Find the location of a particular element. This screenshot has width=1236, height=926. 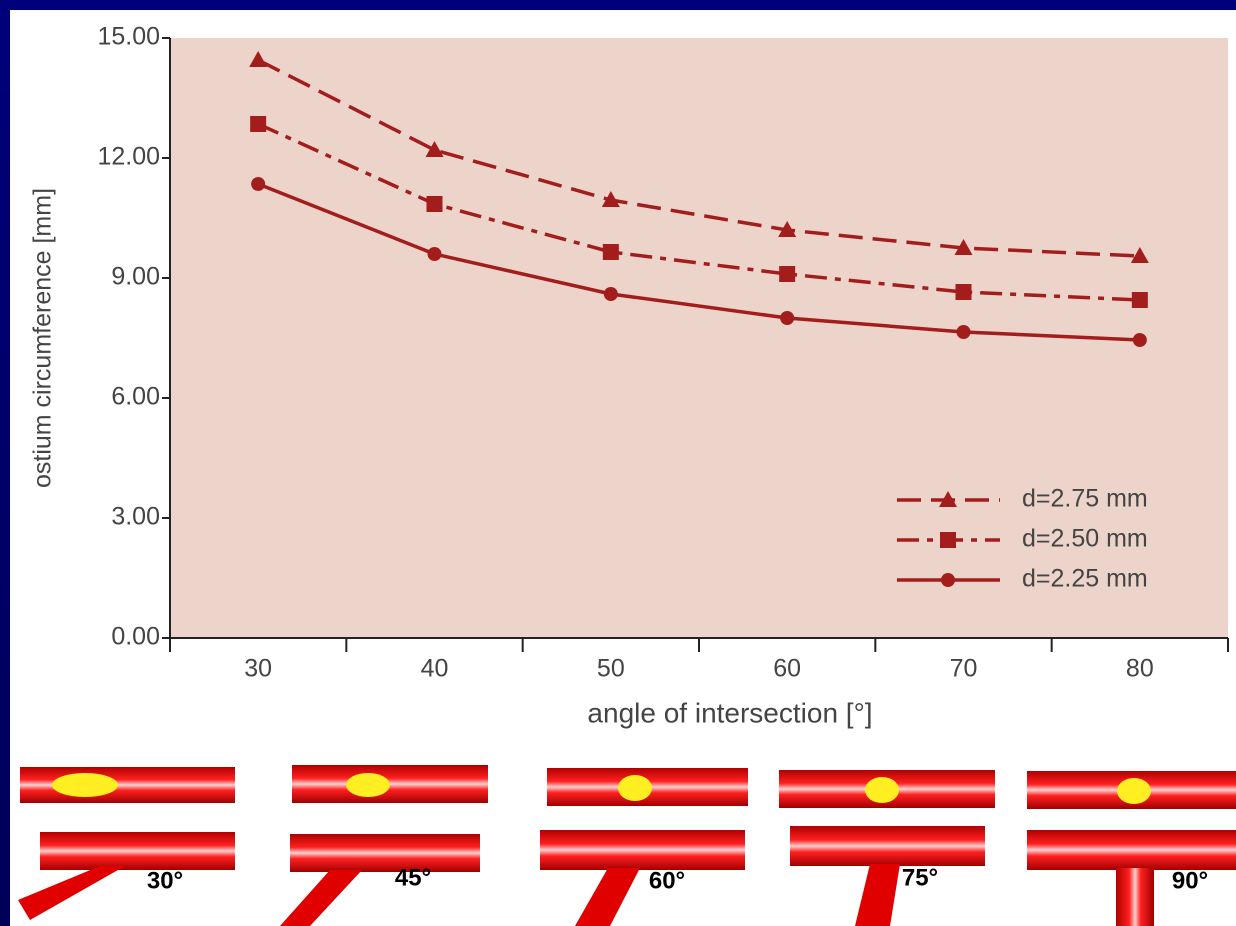

x-tick-label: 50 is located at coordinates (611, 669).